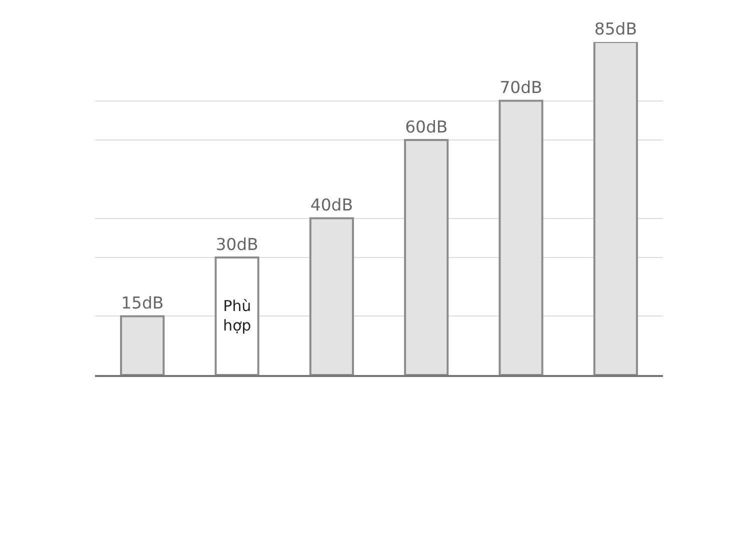 Image resolution: width=750 pixels, height=544 pixels. Describe the element at coordinates (615, 28) in the screenshot. I see `data-label: 85dB` at that location.